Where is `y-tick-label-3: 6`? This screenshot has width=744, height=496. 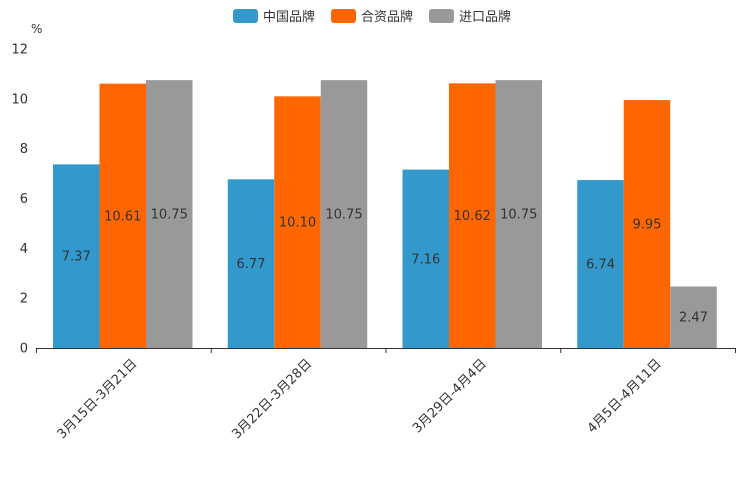
y-tick-label-3: 6 is located at coordinates (24, 199).